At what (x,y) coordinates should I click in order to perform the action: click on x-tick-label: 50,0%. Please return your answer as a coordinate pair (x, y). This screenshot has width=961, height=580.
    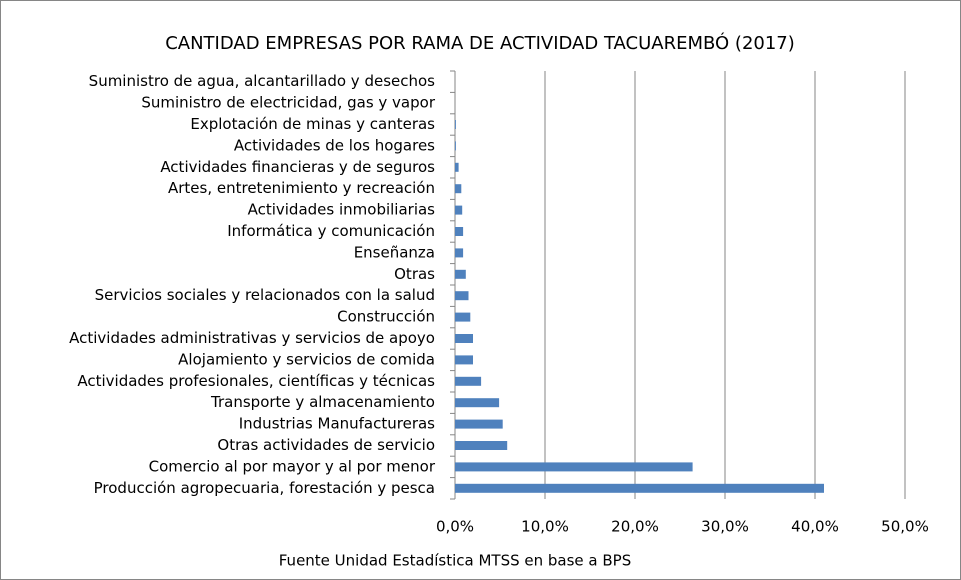
    Looking at the image, I should click on (905, 527).